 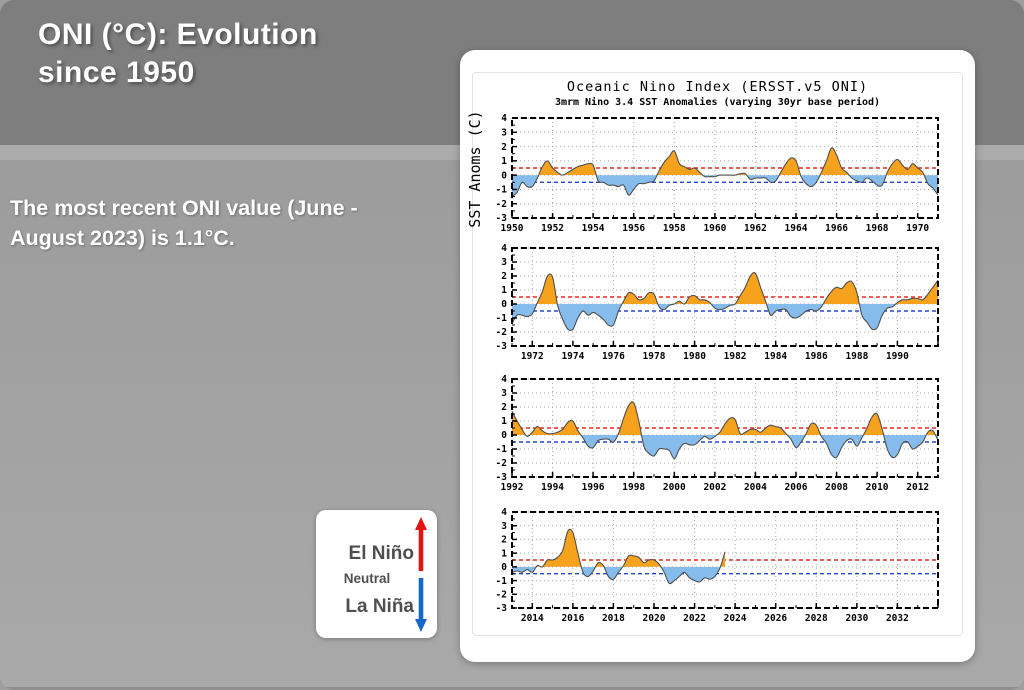 What do you see at coordinates (836, 228) in the screenshot?
I see `svg-text: 1966` at bounding box center [836, 228].